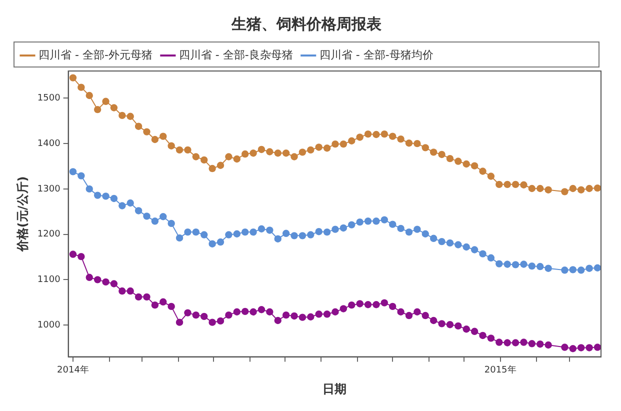 The image size is (621, 411). I want to click on y-tick-label: 1100, so click(49, 280).